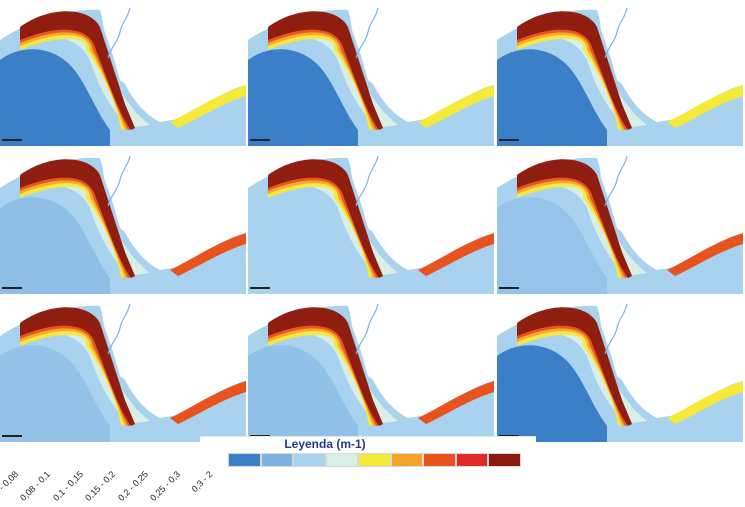 The width and height of the screenshot is (745, 507). Describe the element at coordinates (10, 488) in the screenshot. I see `legend-label: 0,06 - 0,08` at that location.